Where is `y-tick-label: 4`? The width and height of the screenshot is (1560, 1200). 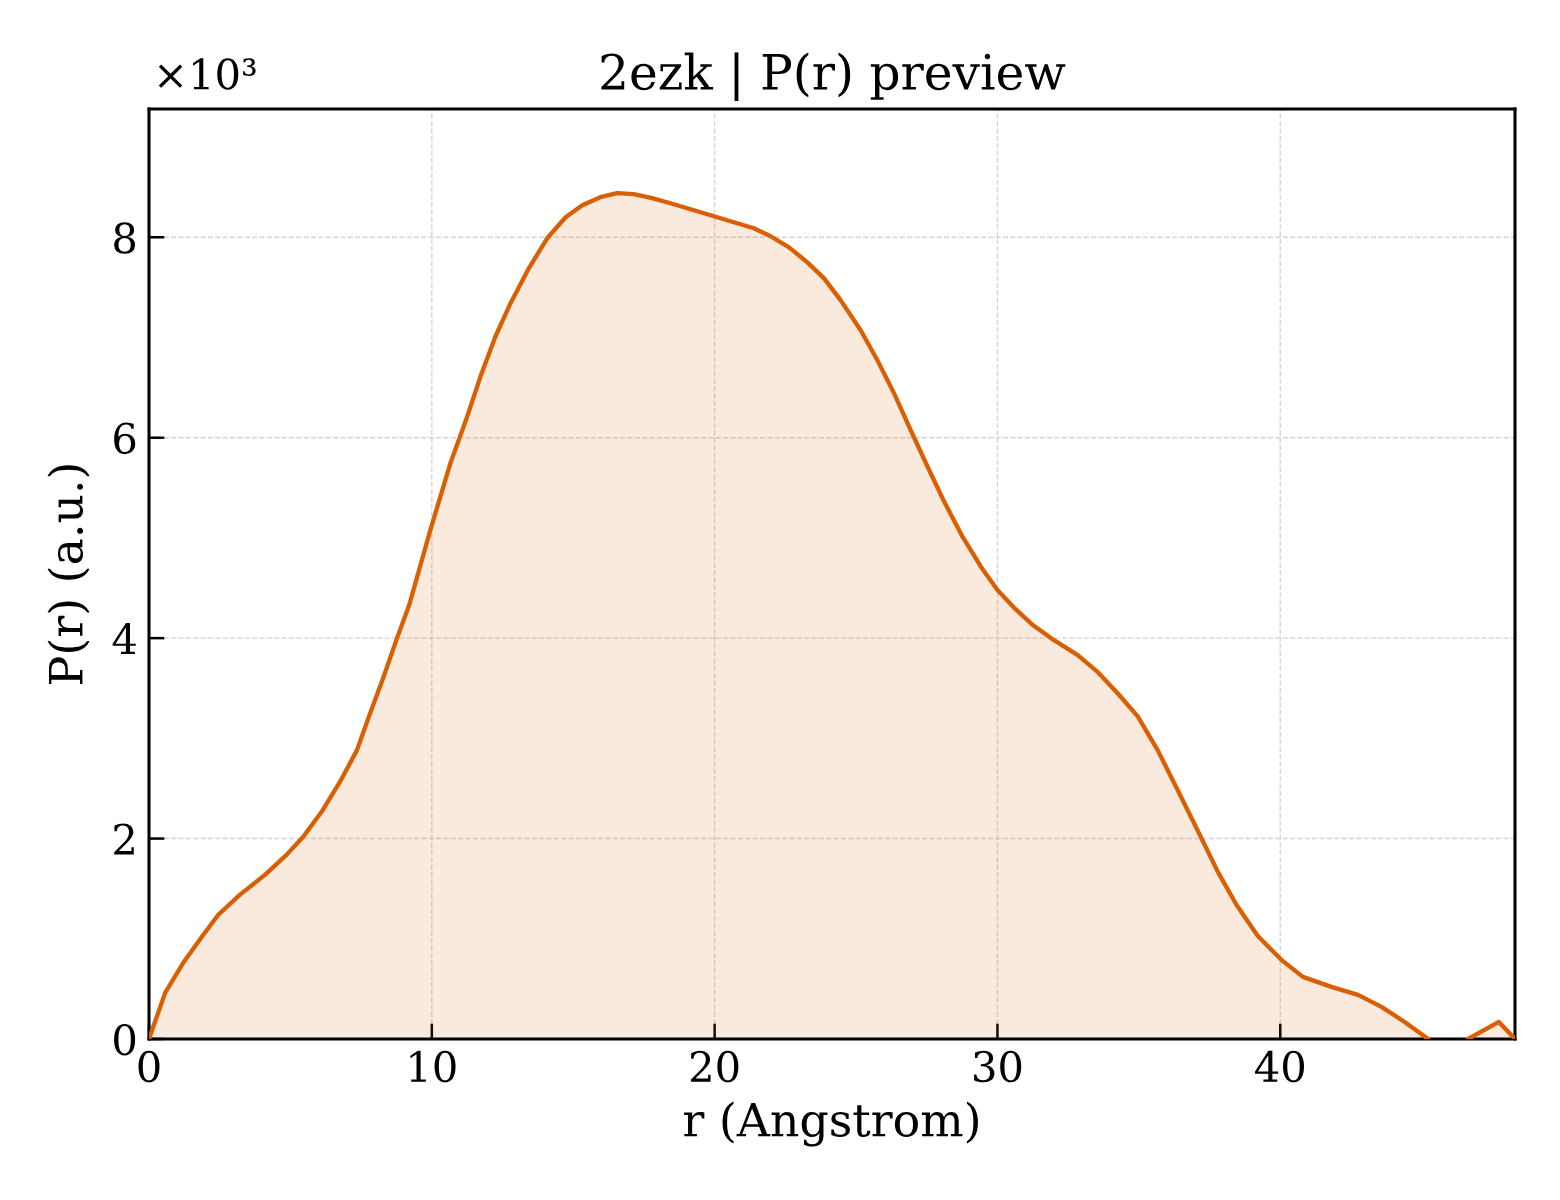
y-tick-label: 4 is located at coordinates (124, 638).